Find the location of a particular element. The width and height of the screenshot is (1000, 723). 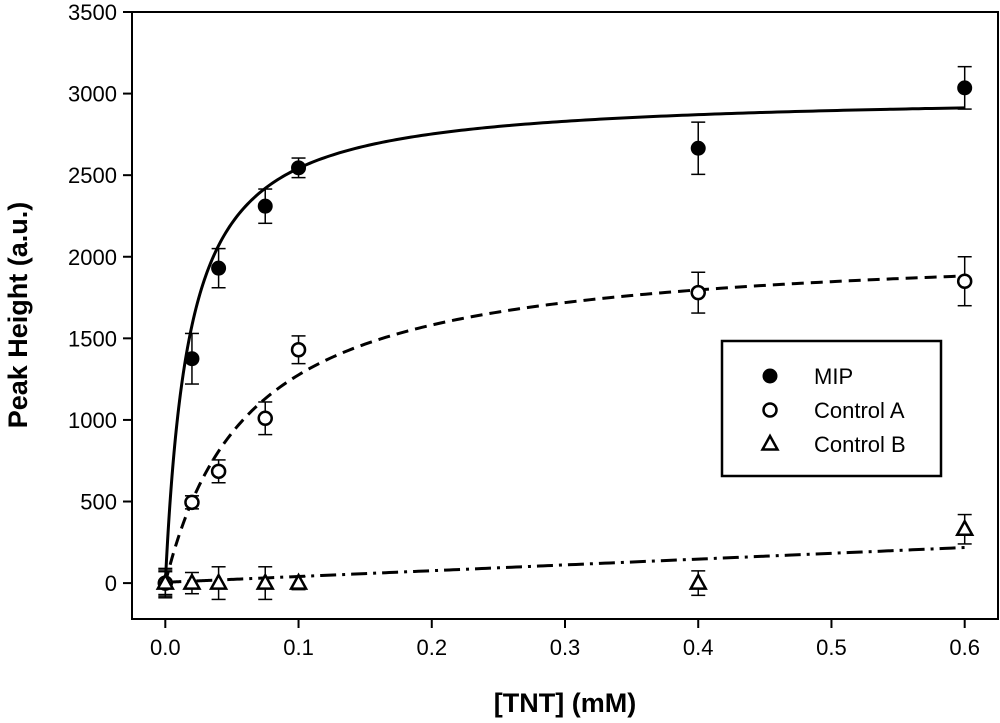

legend-marker-control-b is located at coordinates (770, 442).